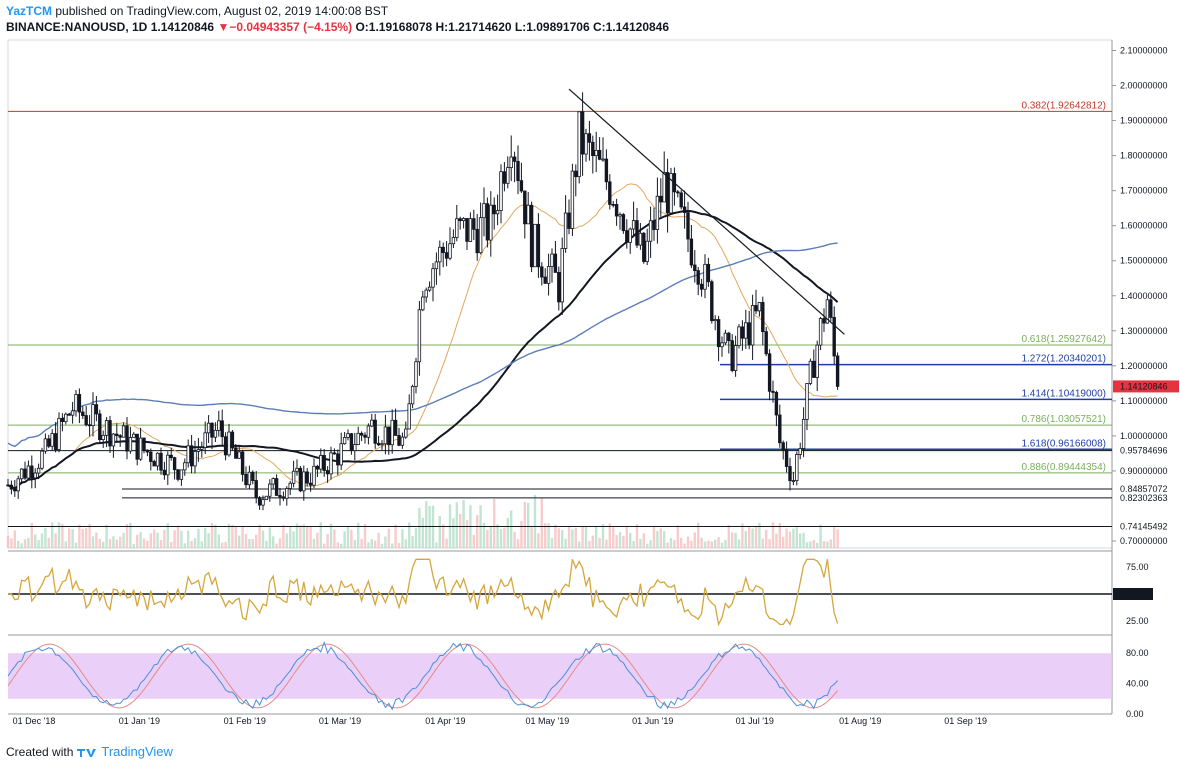 This screenshot has width=1180, height=768. Describe the element at coordinates (1144, 156) in the screenshot. I see `price-tick-label: 1.80000000` at that location.